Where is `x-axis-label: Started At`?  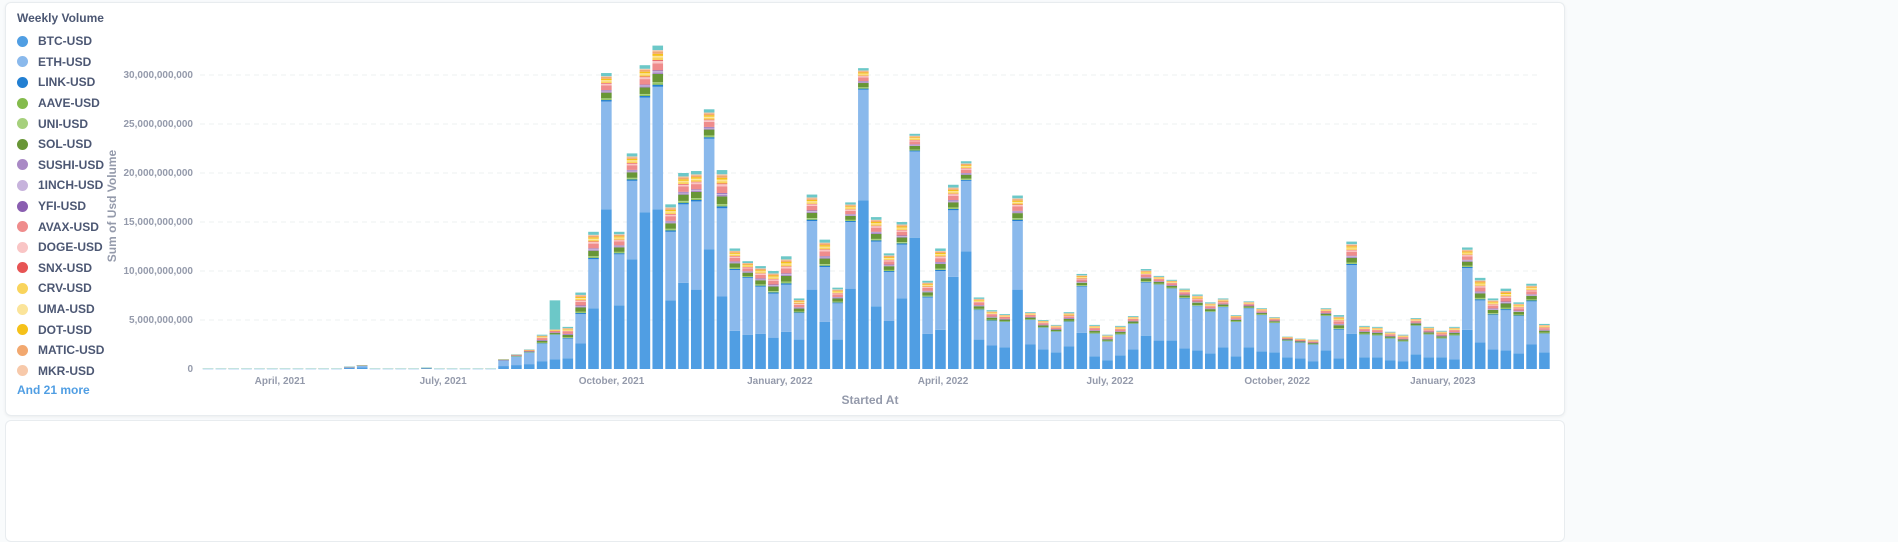
x-axis-label: Started At is located at coordinates (870, 400).